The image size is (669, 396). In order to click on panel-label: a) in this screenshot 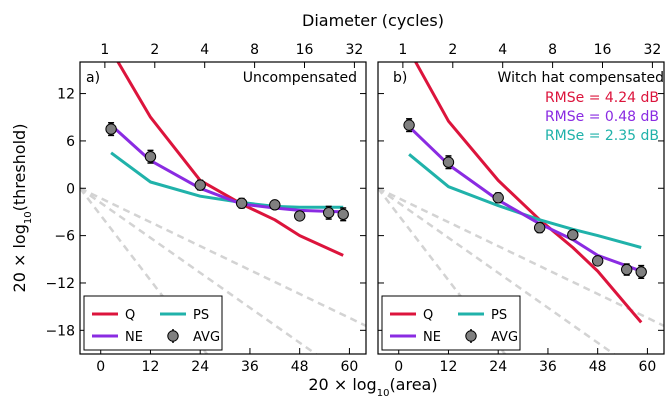, I will do `click(93, 78)`.